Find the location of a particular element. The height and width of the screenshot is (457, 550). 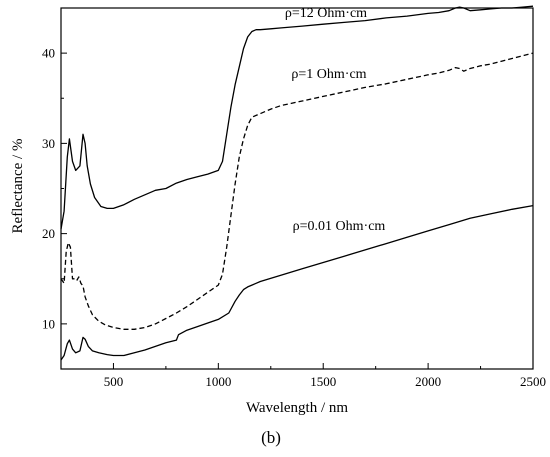

x-axis-title: Wavelength / nm is located at coordinates (297, 408).